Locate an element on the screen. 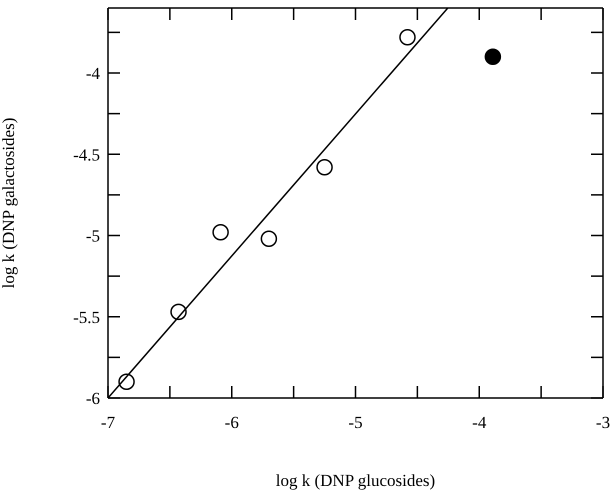 This screenshot has width=612, height=500. y-tick-label: -6 is located at coordinates (93, 398).